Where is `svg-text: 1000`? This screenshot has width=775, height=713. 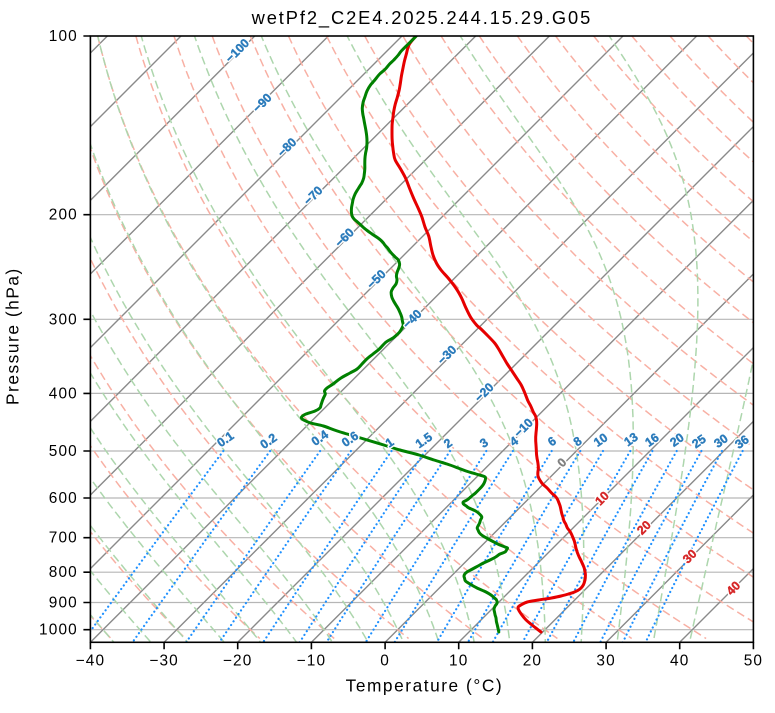 svg-text: 1000 is located at coordinates (58, 630).